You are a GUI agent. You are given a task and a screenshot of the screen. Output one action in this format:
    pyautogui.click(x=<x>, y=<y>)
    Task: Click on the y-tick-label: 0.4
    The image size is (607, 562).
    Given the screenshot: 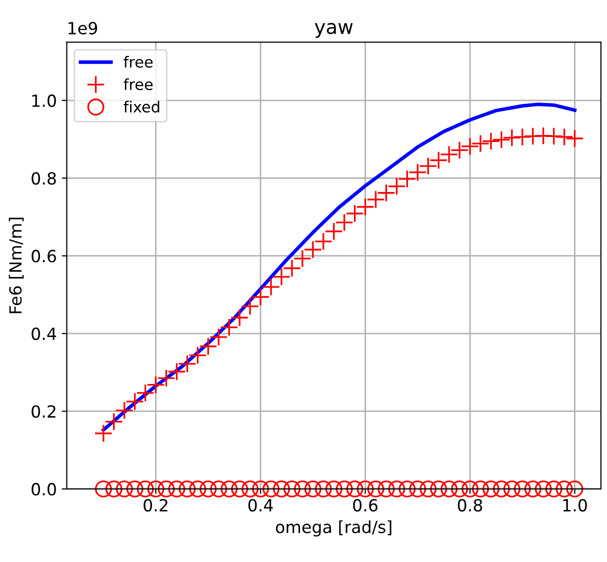 What is the action you would take?
    pyautogui.click(x=44, y=333)
    